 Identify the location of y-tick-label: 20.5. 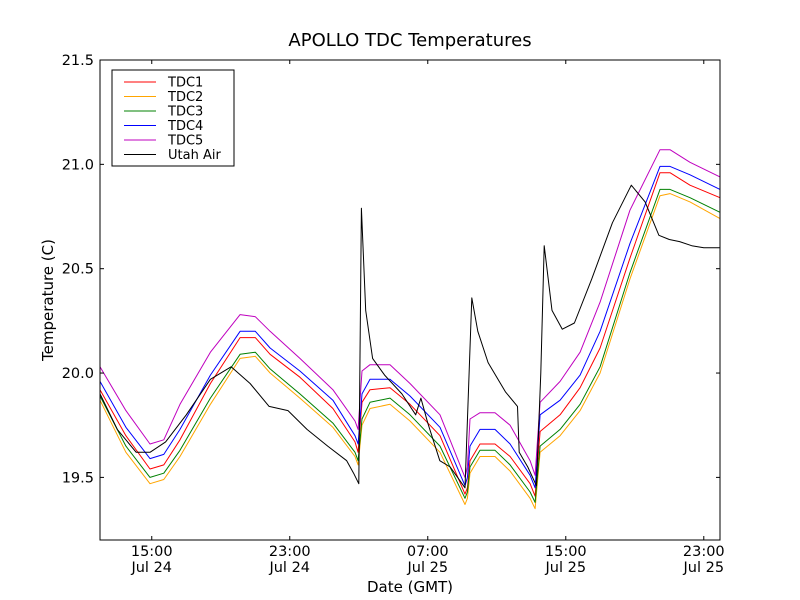
(78, 270).